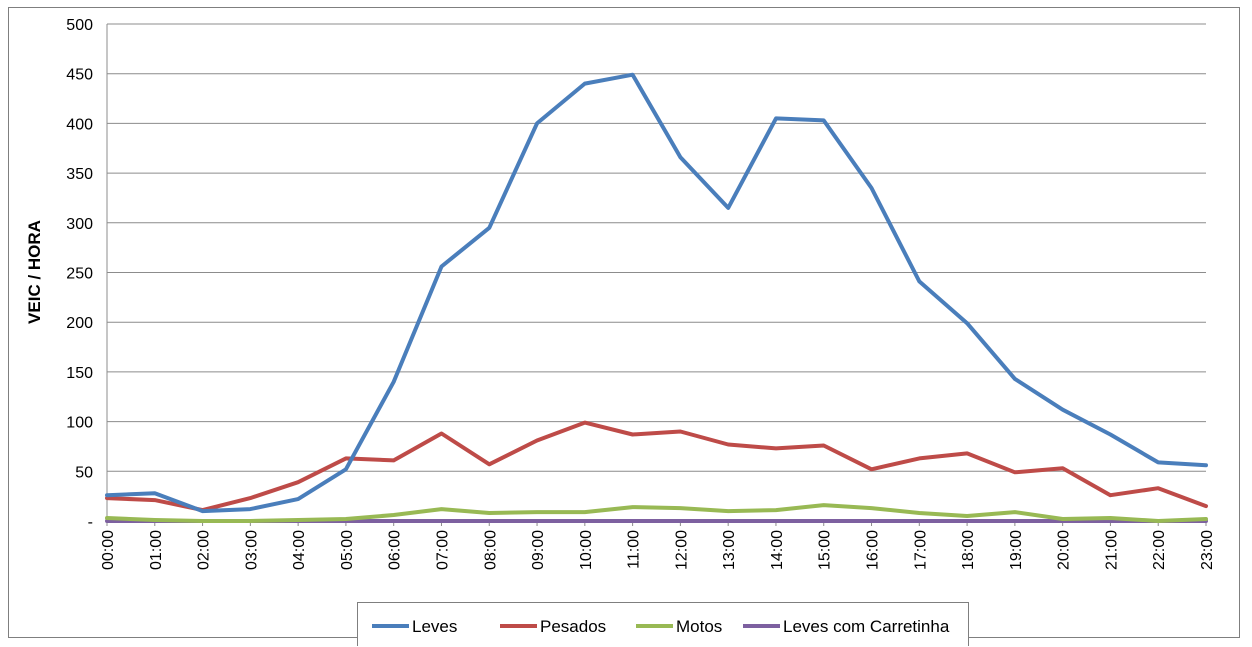  I want to click on y-tick-label: 300, so click(79, 224).